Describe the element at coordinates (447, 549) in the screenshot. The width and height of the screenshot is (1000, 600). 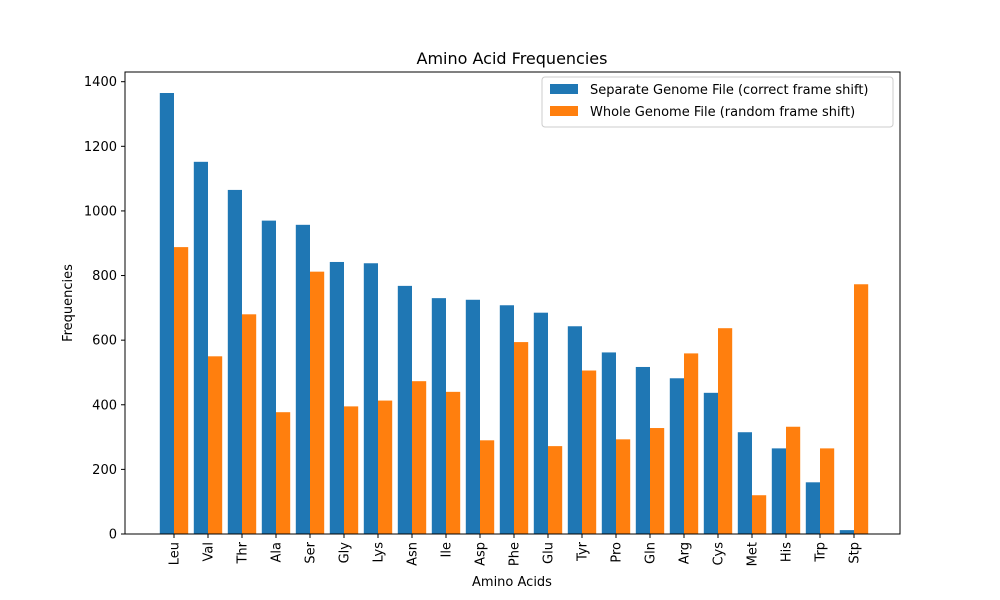
I see `x-tick-label: Ile` at that location.